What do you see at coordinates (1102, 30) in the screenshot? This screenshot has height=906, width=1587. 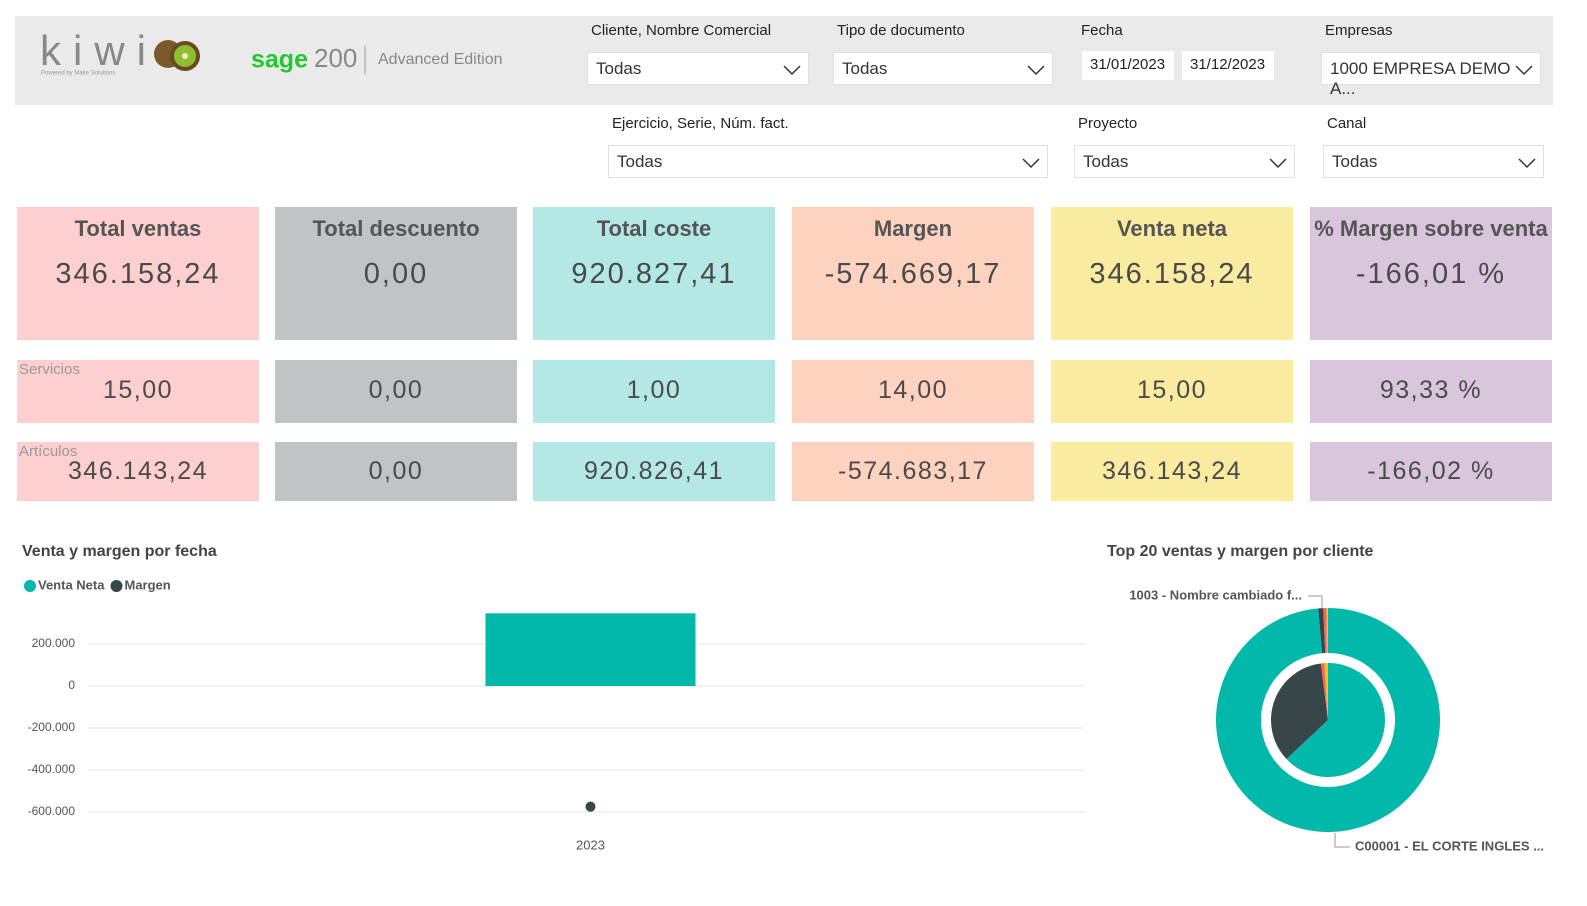 I see `filter-label: Fecha` at bounding box center [1102, 30].